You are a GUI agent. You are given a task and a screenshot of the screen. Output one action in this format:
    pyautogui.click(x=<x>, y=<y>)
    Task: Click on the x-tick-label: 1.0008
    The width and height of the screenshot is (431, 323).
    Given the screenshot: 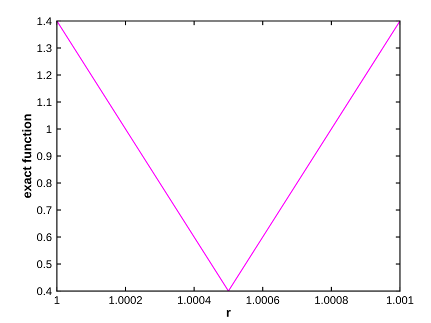 What is the action you would take?
    pyautogui.click(x=331, y=300)
    